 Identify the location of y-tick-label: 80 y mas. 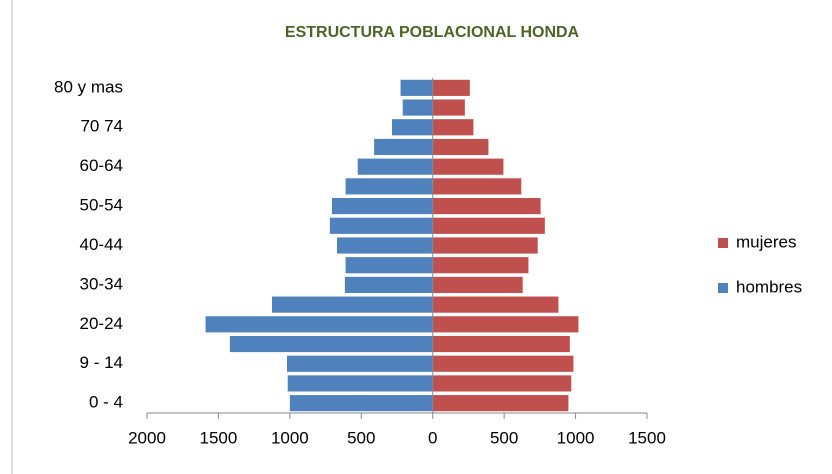
(88, 86).